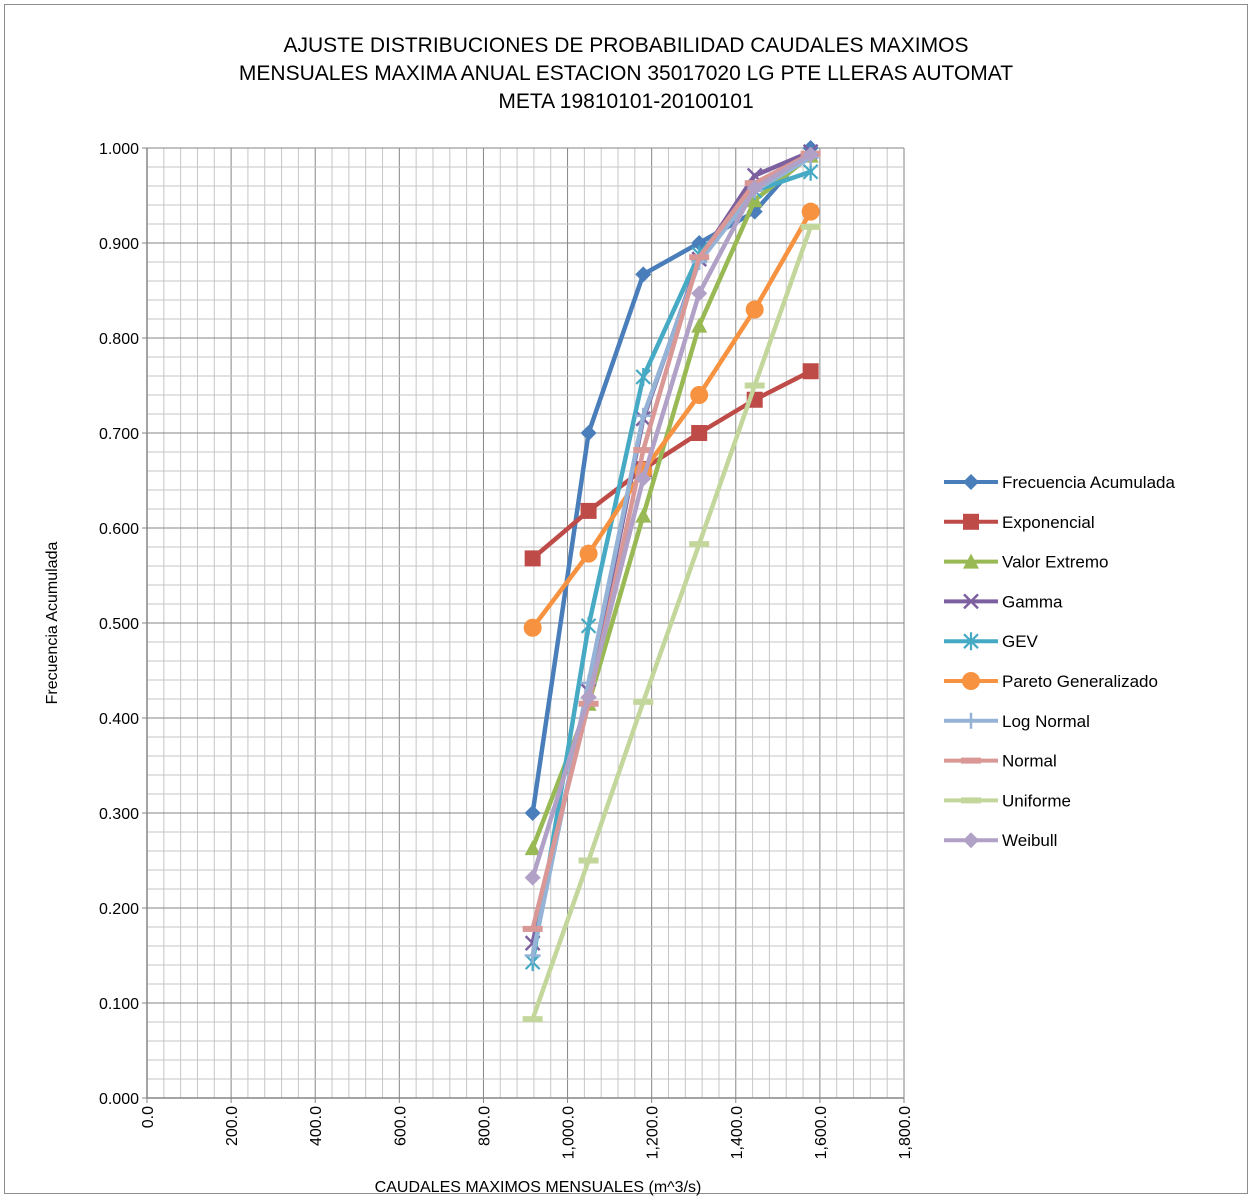 The image size is (1253, 1199). Describe the element at coordinates (1019, 522) in the screenshot. I see `legend-item-exponencial: Exponencial` at that location.